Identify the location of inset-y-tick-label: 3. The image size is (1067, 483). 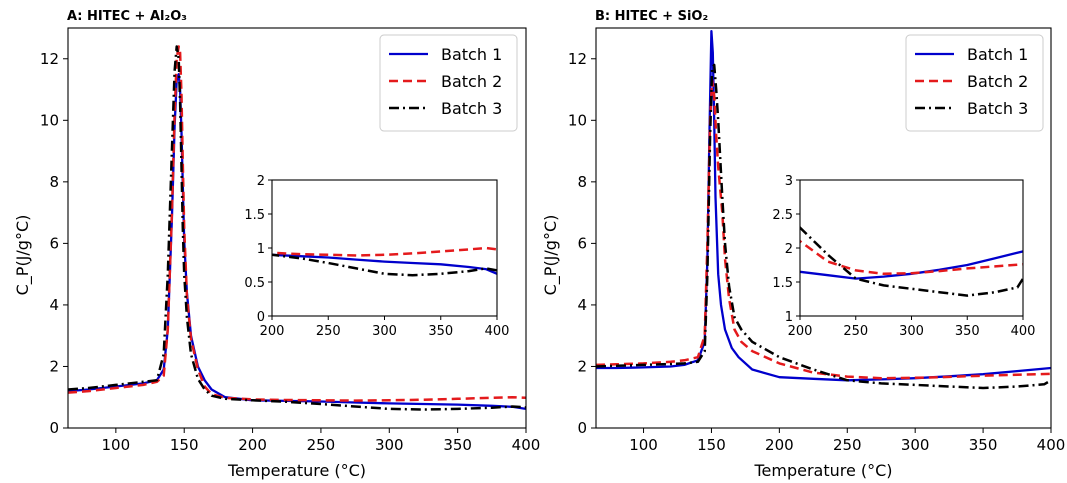
(789, 181).